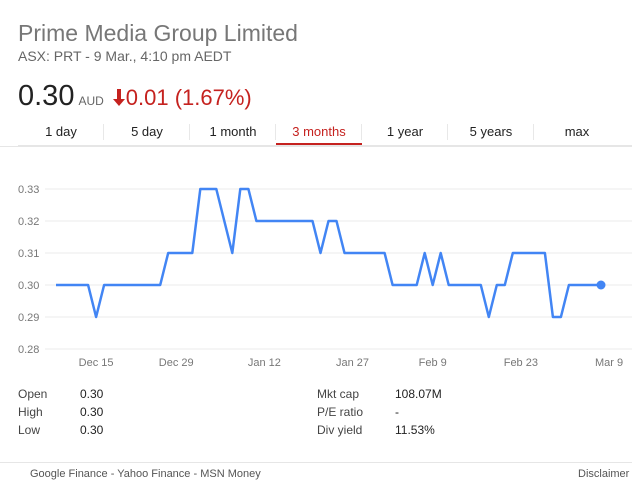  I want to click on footer-divider, so click(316, 462).